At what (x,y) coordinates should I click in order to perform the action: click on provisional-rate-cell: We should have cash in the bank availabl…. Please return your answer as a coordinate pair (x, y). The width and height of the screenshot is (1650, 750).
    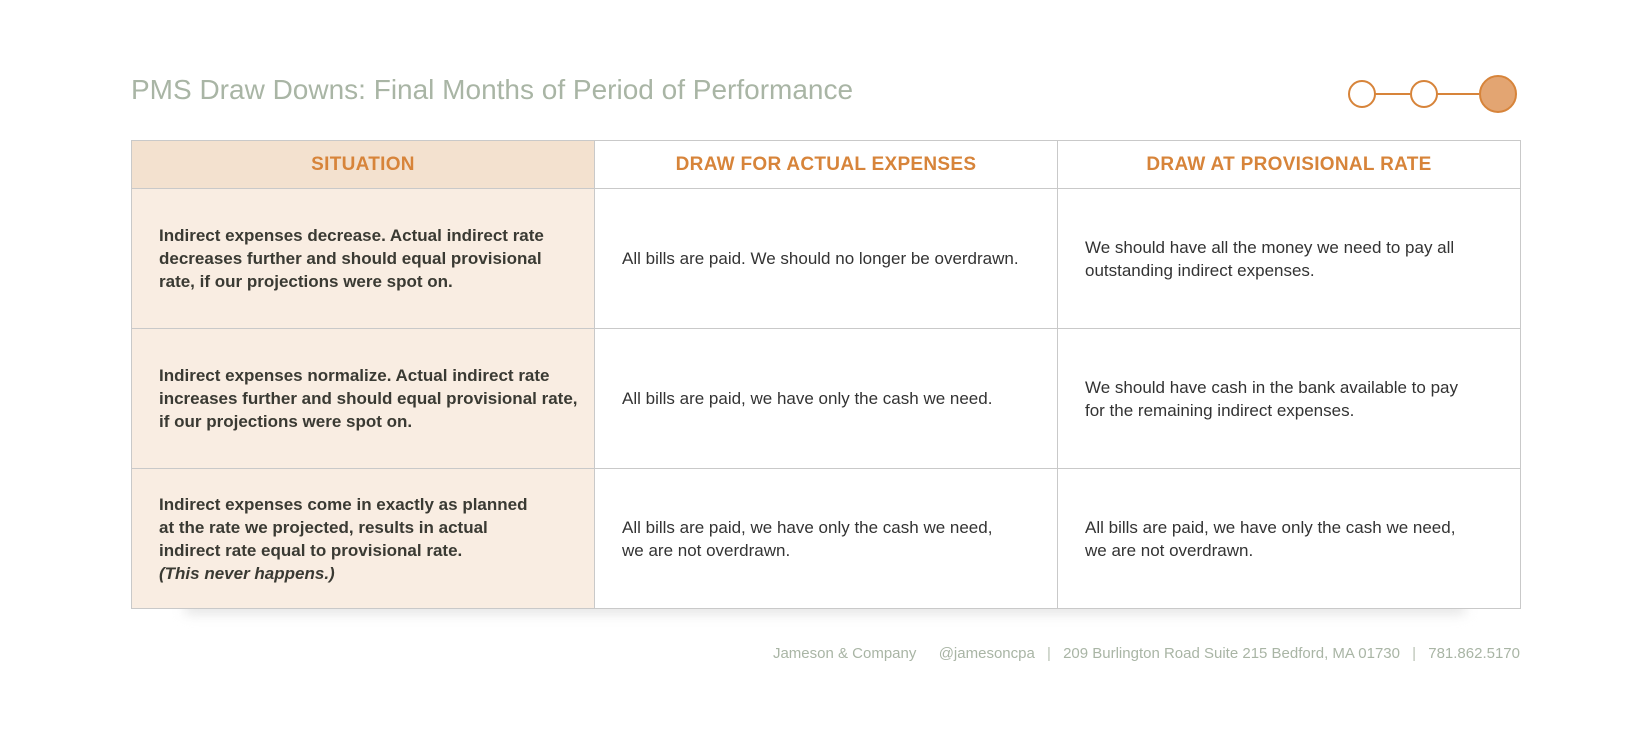
    Looking at the image, I should click on (1289, 398).